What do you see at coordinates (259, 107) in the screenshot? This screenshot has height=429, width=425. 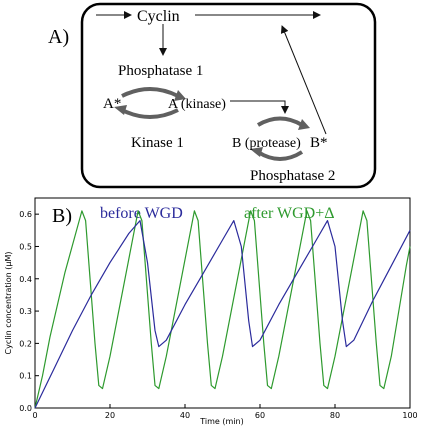 I see `arrow-a-to-b` at bounding box center [259, 107].